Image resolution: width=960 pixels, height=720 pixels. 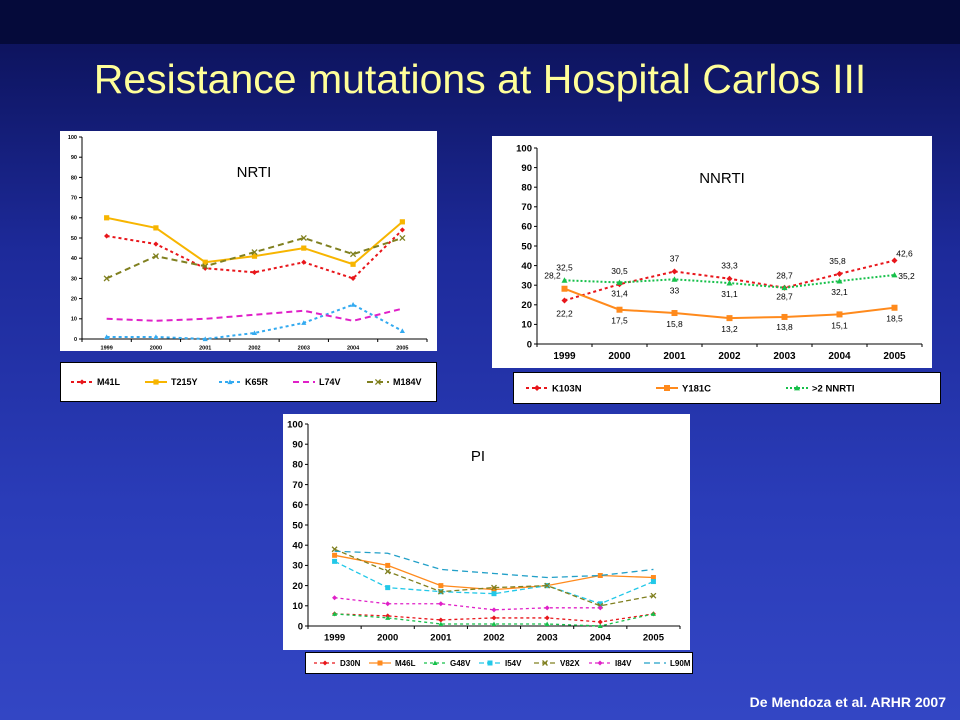 I want to click on legend-item: G48V, so click(x=447, y=663).